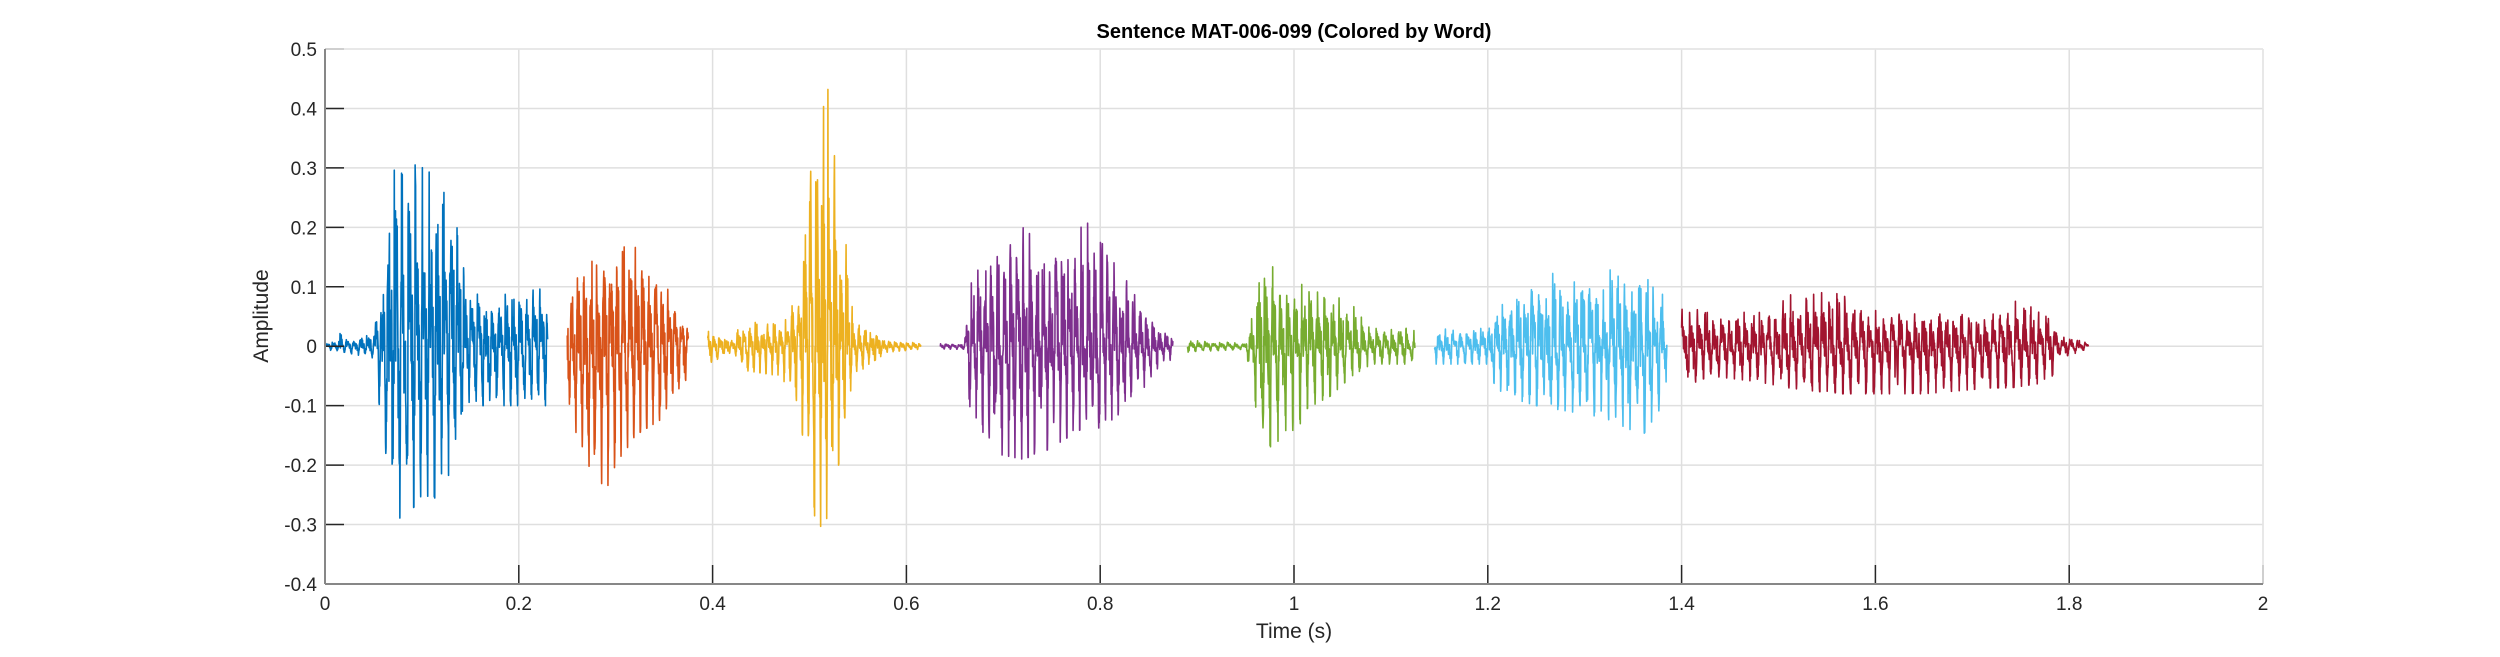 This screenshot has height=657, width=2500. Describe the element at coordinates (300, 318) in the screenshot. I see `y-tick-labels: -0.4 -0.3 -0.2 -0.1 0 0.1 0.2 0.3 0.4 0.5` at that location.